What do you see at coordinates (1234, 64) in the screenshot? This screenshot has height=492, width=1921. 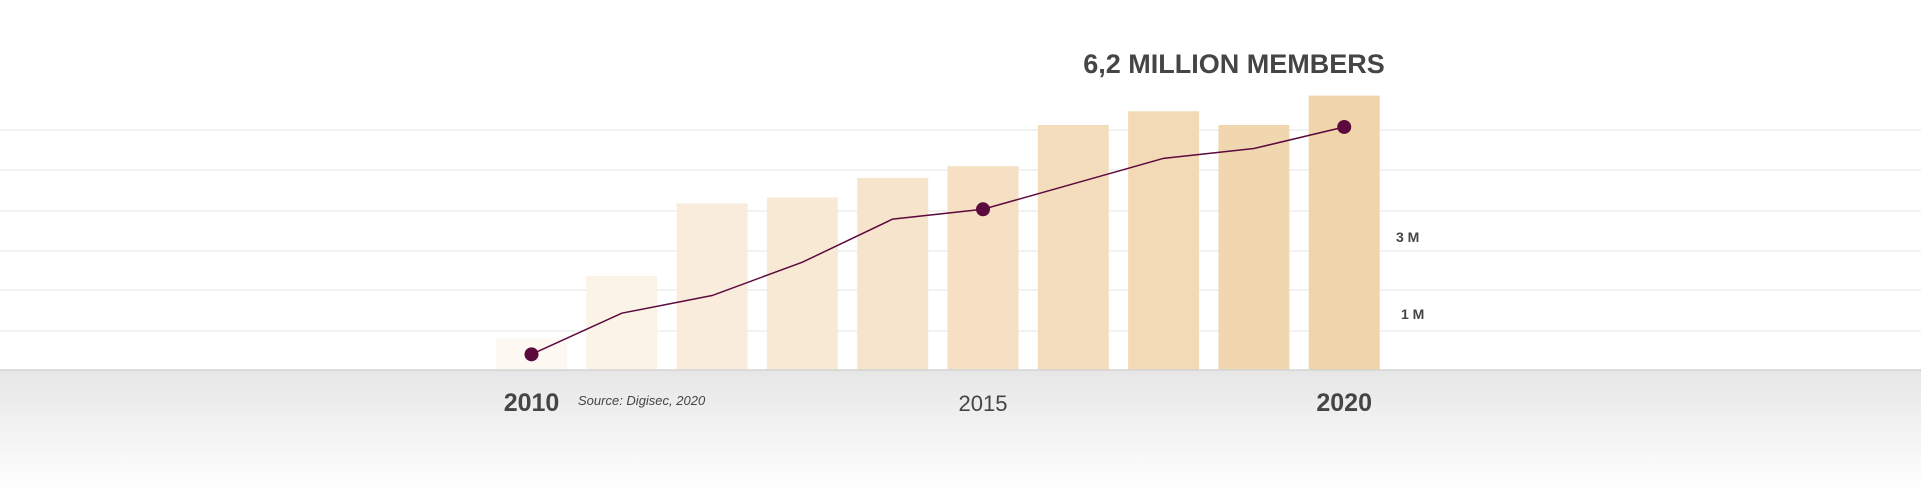 I see `chart-title: 6,2 MILLION MEMBERS` at bounding box center [1234, 64].